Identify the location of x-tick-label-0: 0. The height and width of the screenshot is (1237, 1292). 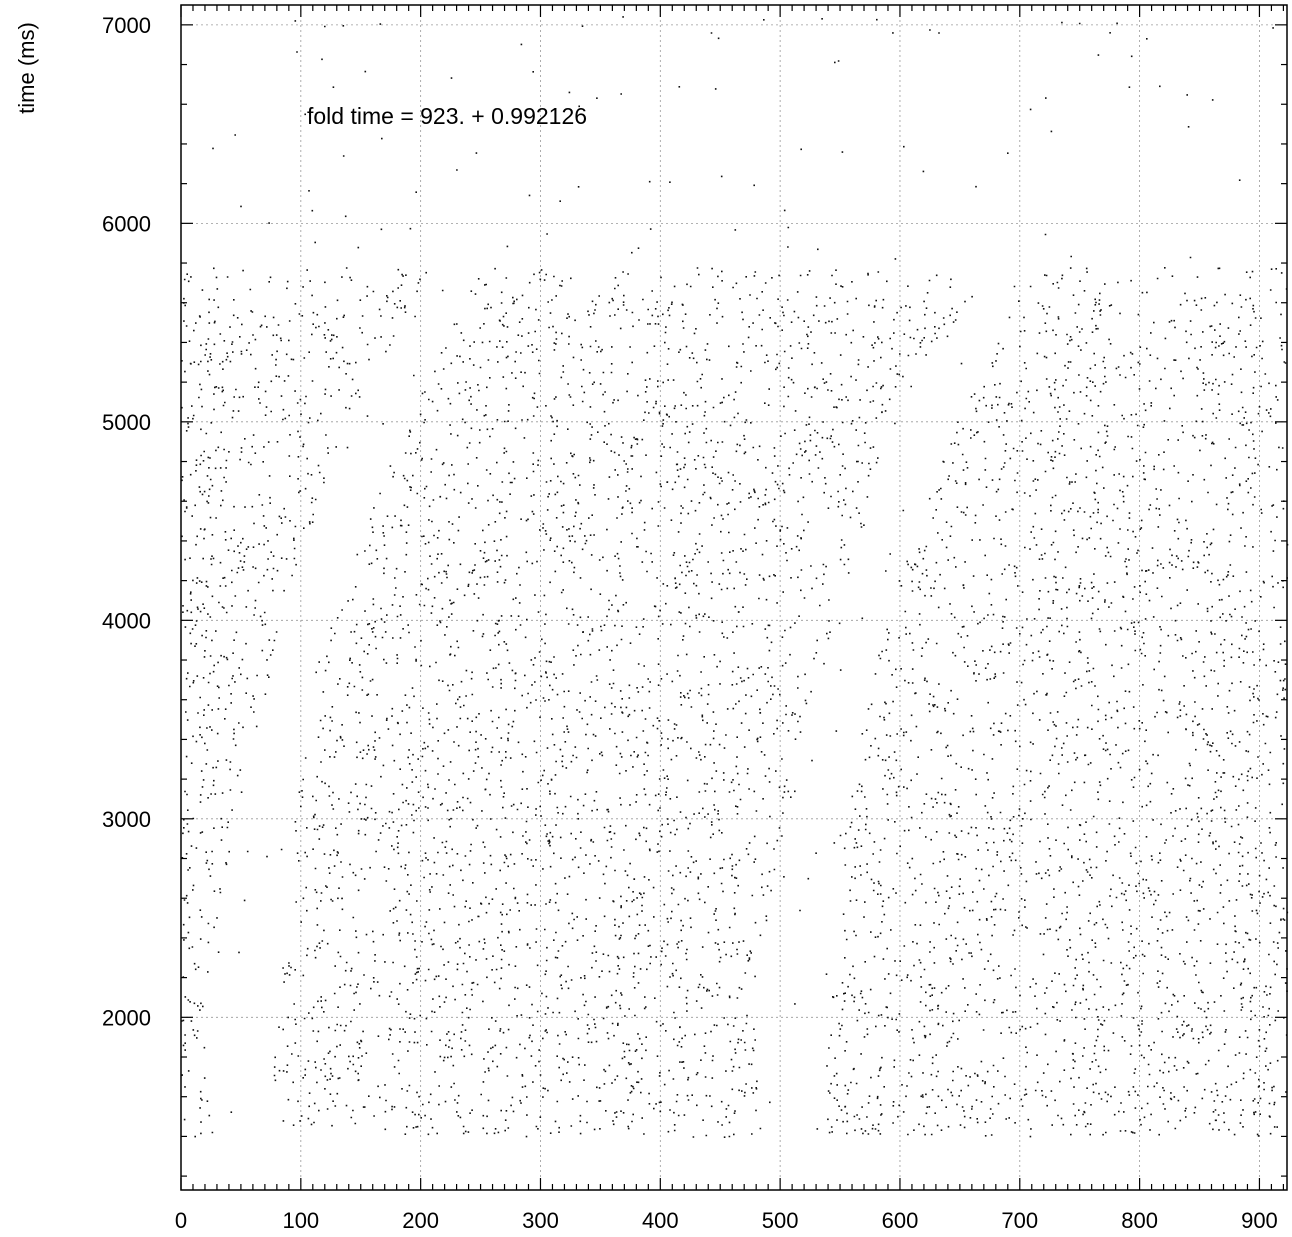
(181, 1220).